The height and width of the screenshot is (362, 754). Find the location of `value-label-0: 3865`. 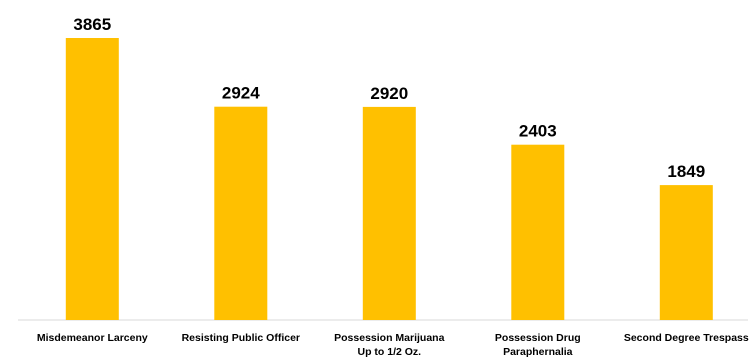

value-label-0: 3865 is located at coordinates (92, 24).